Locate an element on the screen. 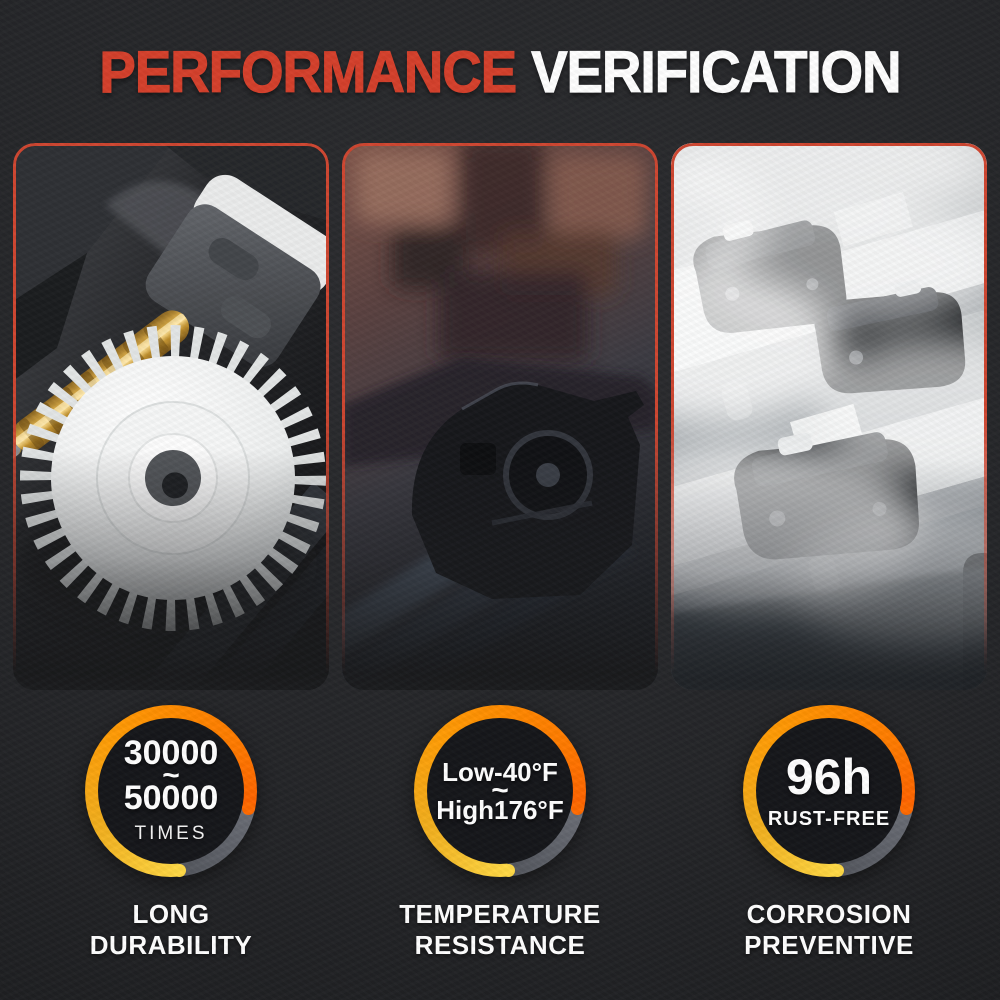 Image resolution: width=1000 pixels, height=1000 pixels. durability-label: LONG DURABILITY is located at coordinates (171, 929).